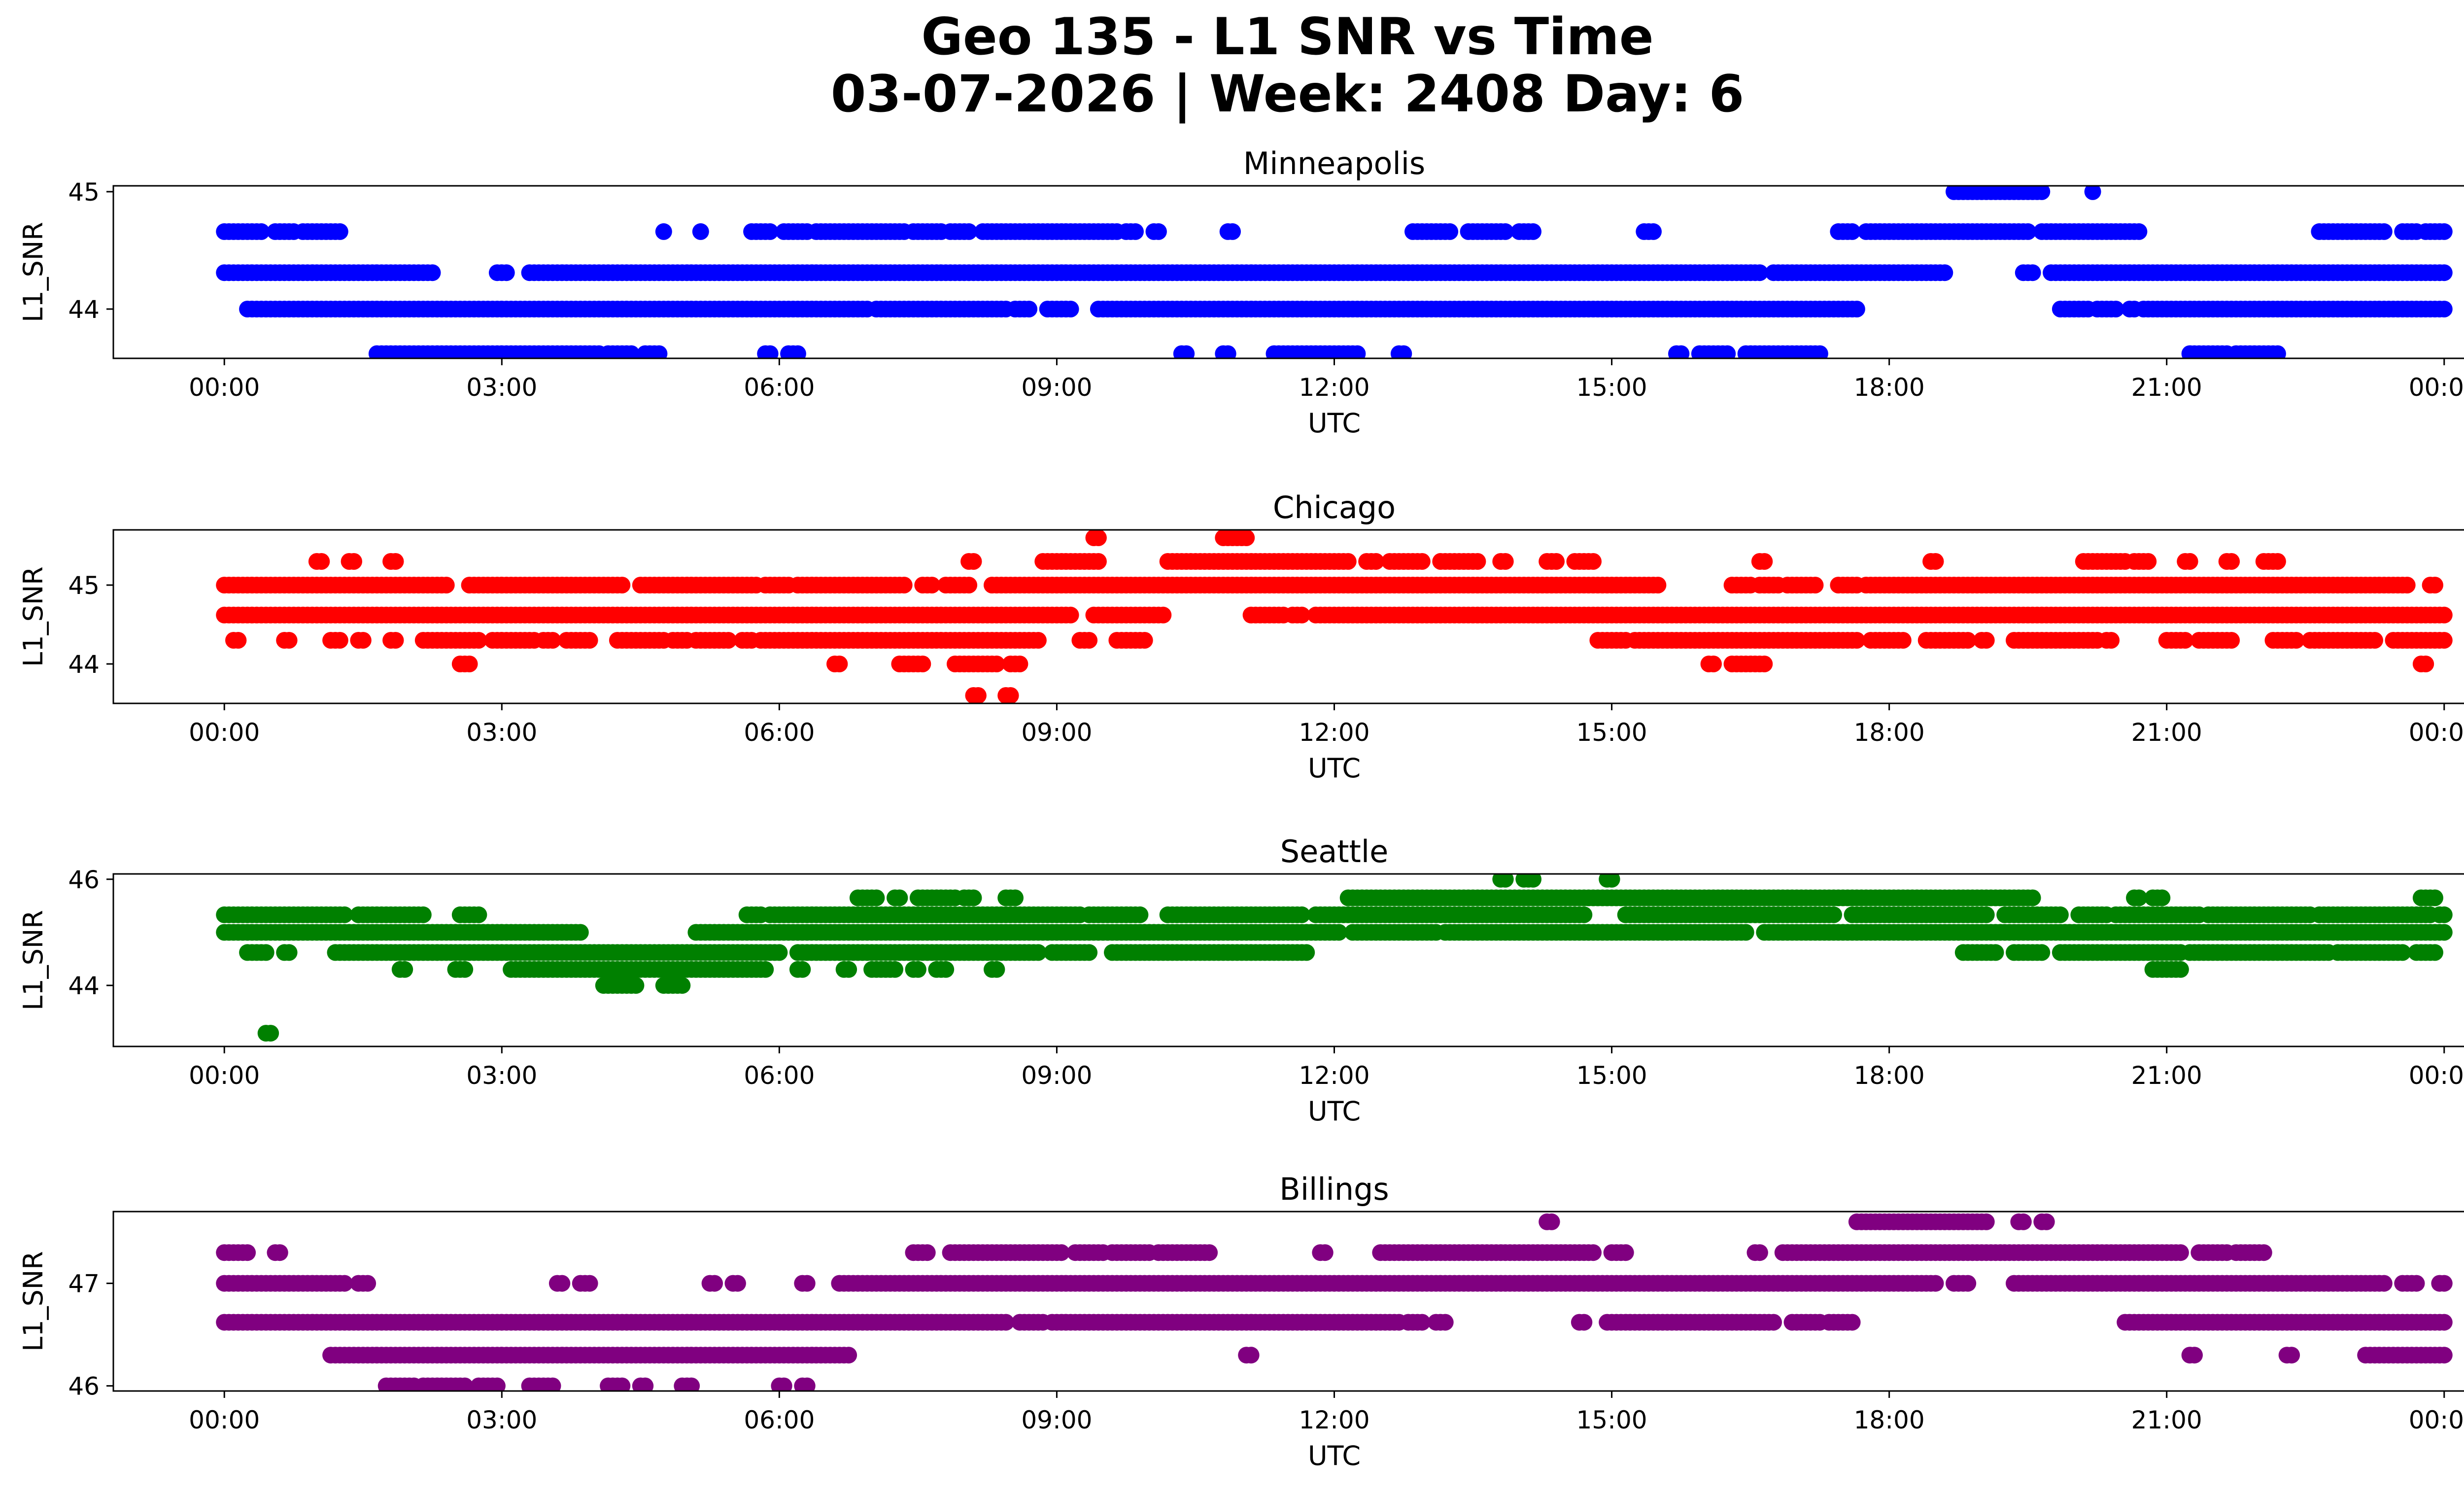 This screenshot has height=1495, width=2464. What do you see at coordinates (779, 732) in the screenshot?
I see `x-tick-label: 06:00` at bounding box center [779, 732].